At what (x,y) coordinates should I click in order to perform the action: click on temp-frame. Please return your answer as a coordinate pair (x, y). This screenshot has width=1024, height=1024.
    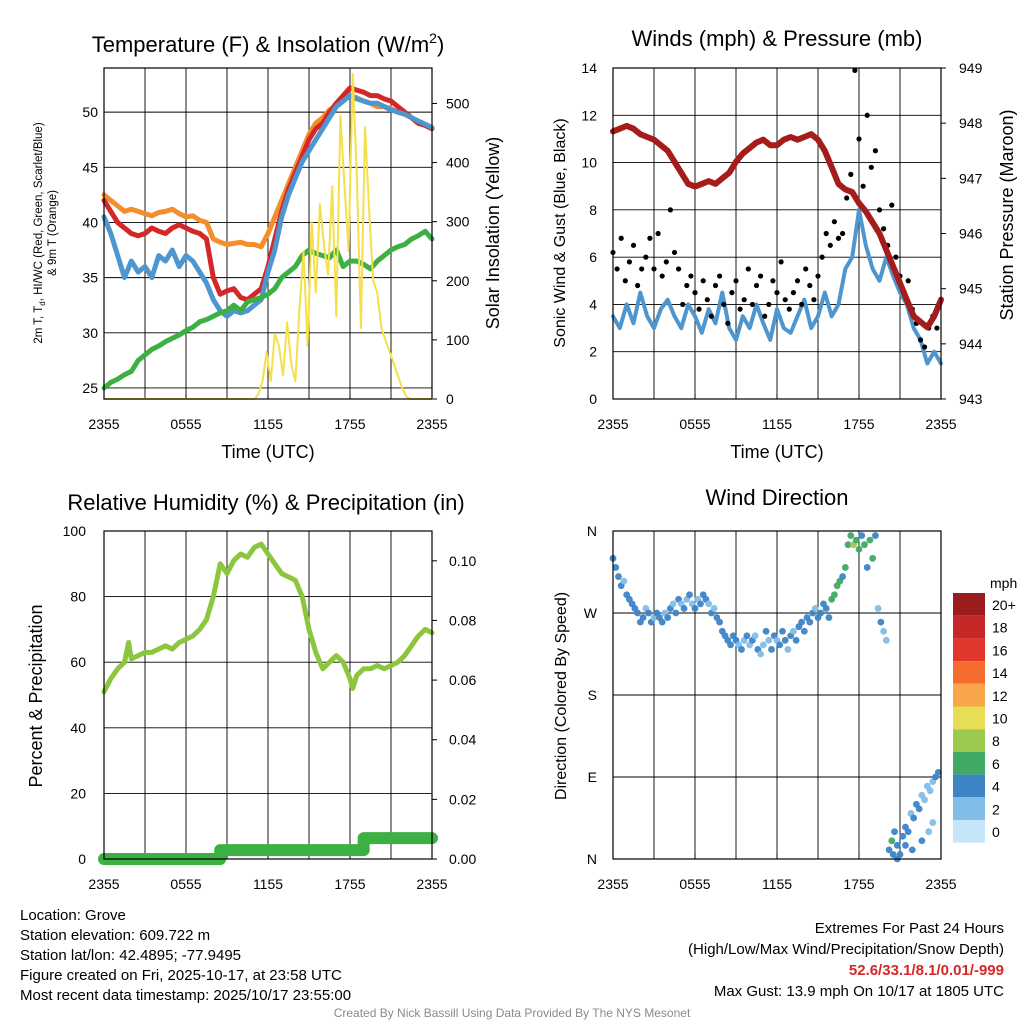
    Looking at the image, I should click on (268, 233).